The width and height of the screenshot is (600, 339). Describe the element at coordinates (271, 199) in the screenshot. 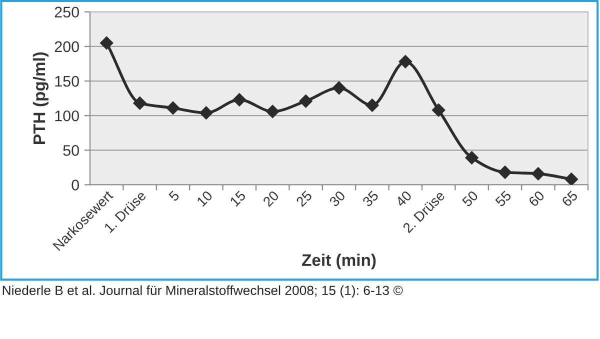

I see `x-tick-label: 20` at that location.